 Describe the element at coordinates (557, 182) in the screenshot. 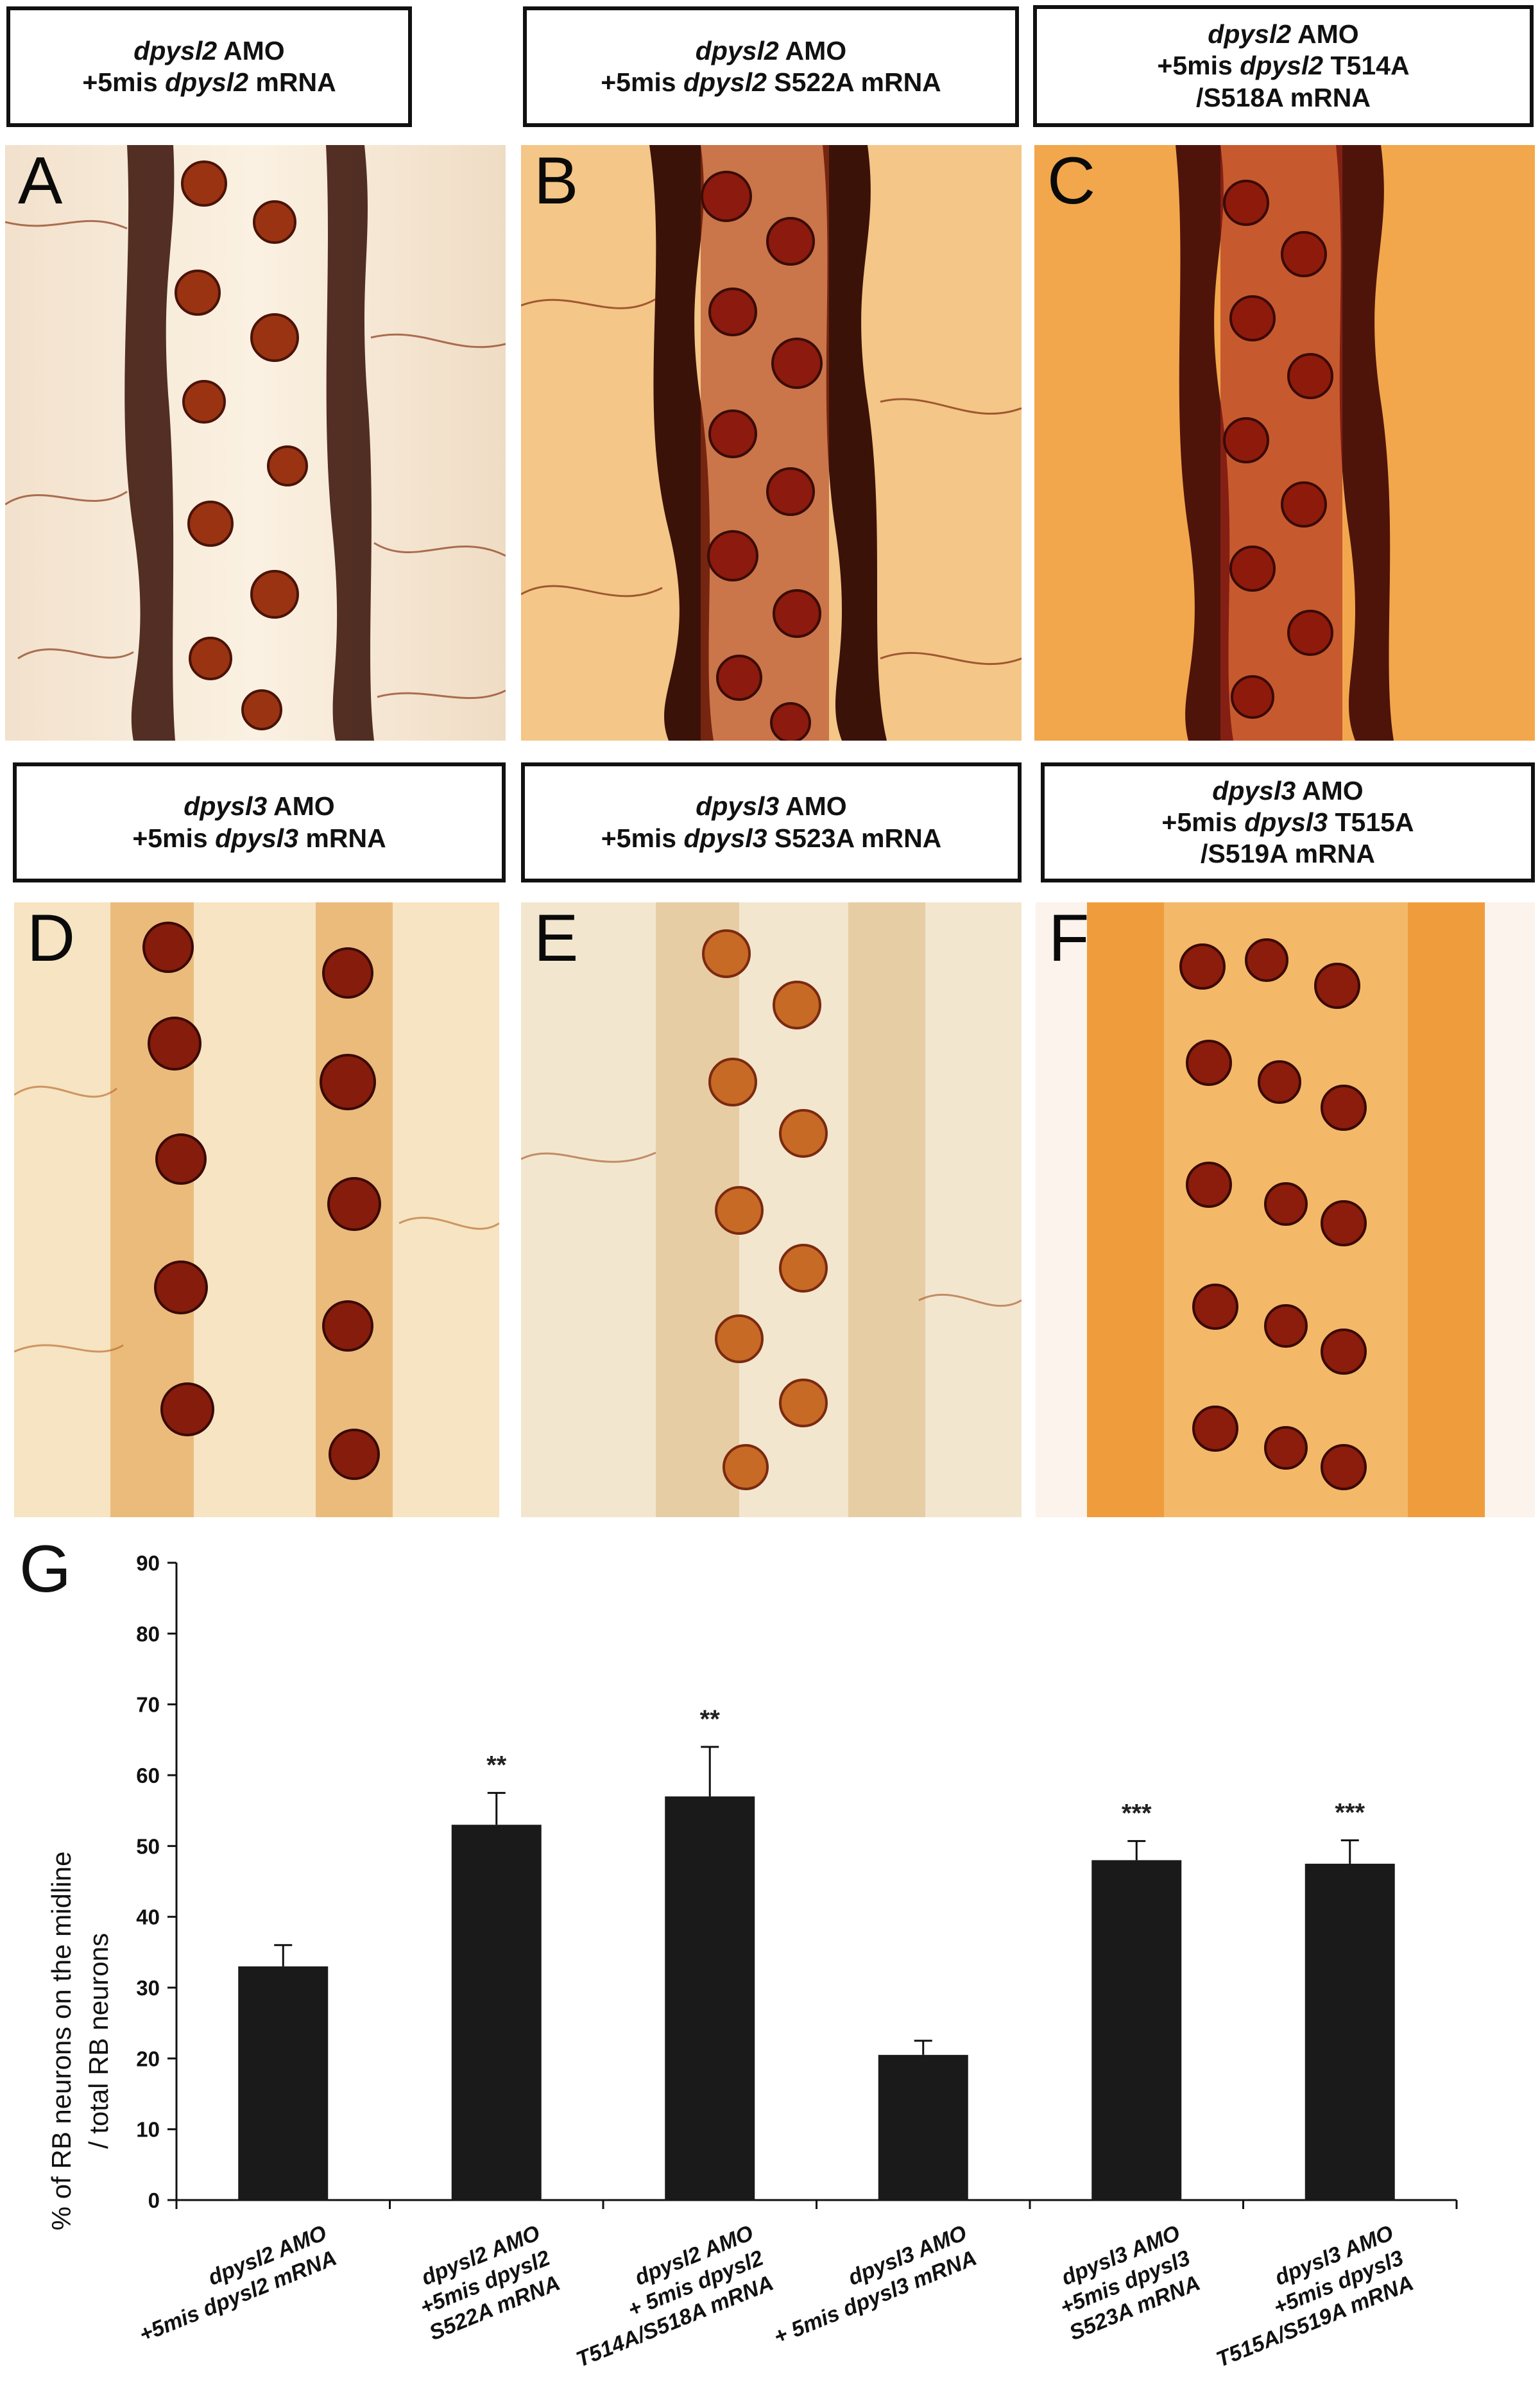

I see `panel-letter-b: B` at that location.